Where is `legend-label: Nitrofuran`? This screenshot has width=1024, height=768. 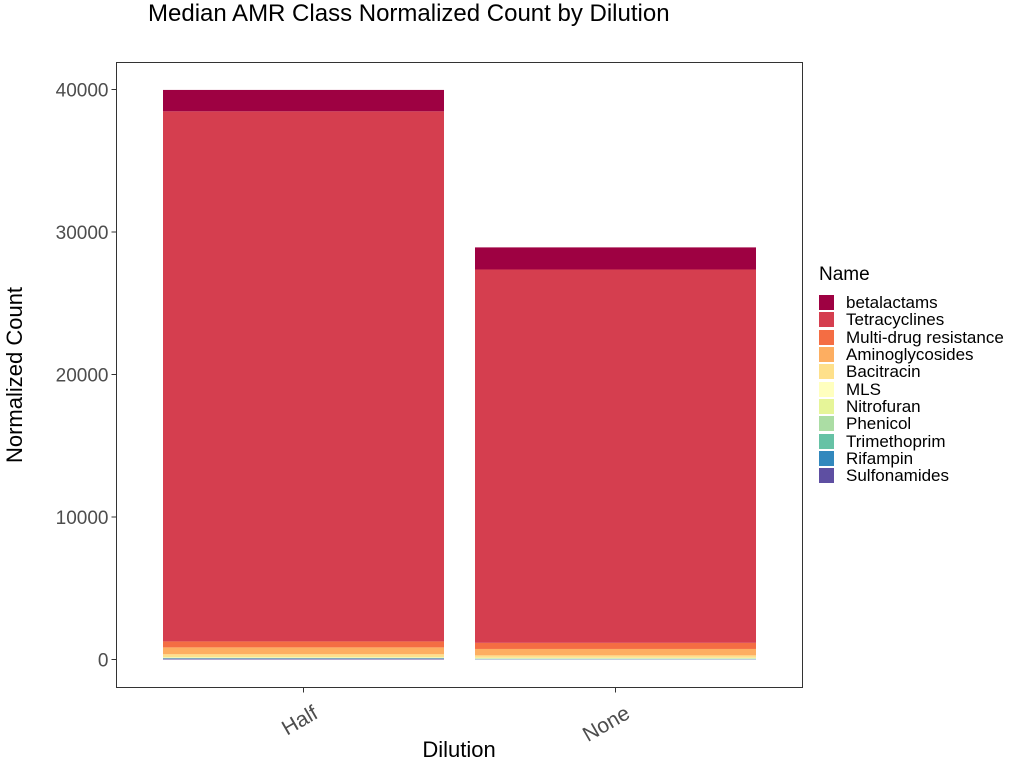
legend-label: Nitrofuran is located at coordinates (883, 406).